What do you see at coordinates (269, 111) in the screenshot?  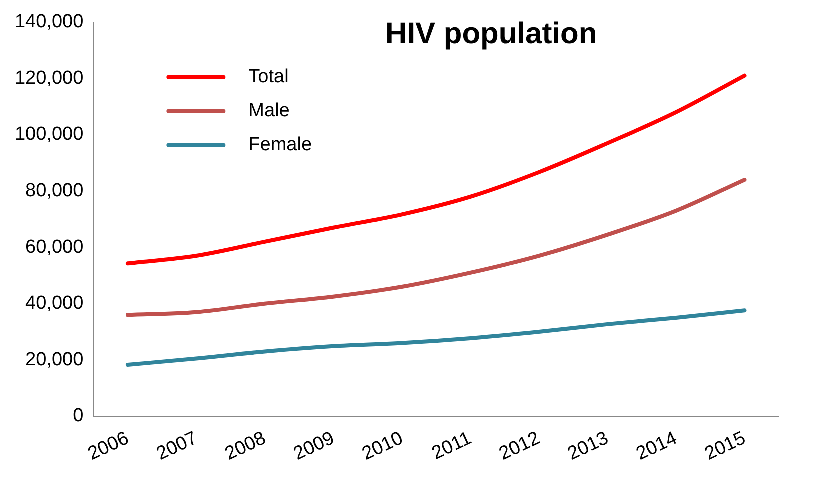 I see `legend-label: Male` at bounding box center [269, 111].